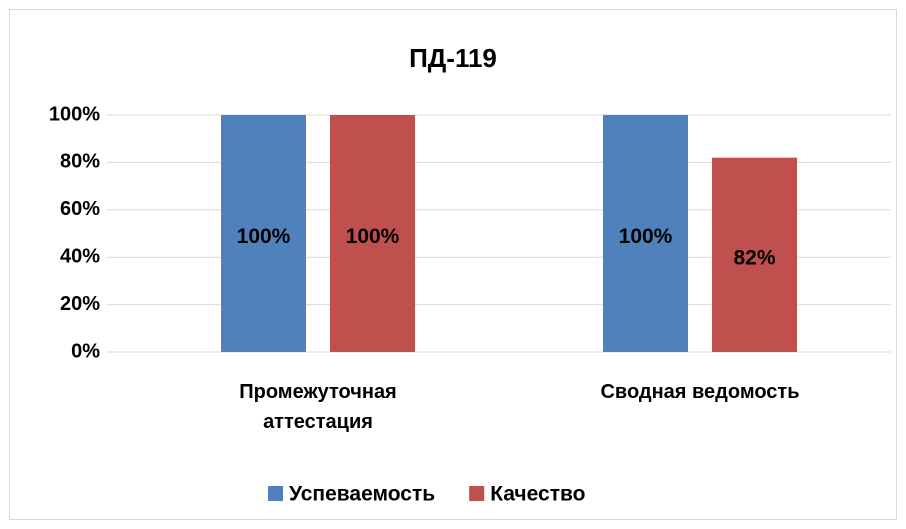 This screenshot has width=906, height=529. What do you see at coordinates (362, 494) in the screenshot?
I see `legend-label: Успеваемость` at bounding box center [362, 494].